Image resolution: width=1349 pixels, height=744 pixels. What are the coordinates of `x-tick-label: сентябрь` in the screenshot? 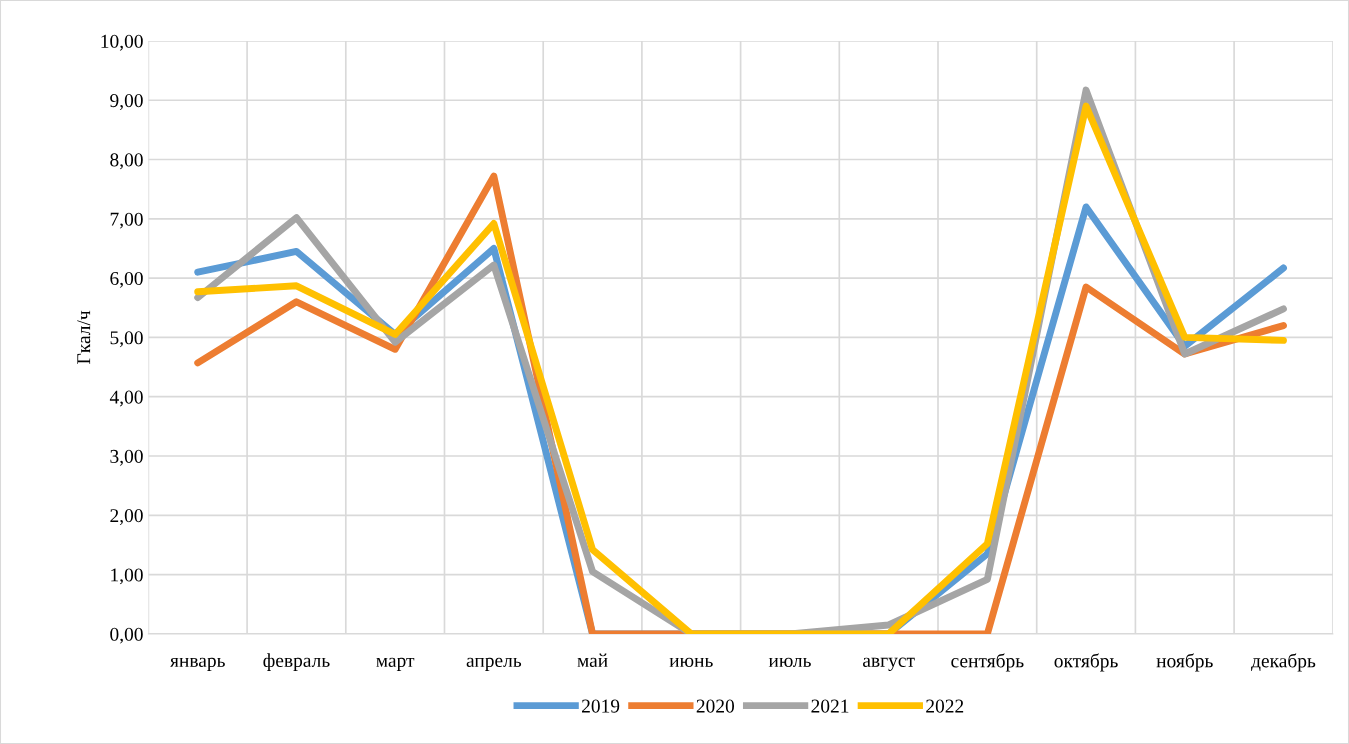 It's located at (987, 662).